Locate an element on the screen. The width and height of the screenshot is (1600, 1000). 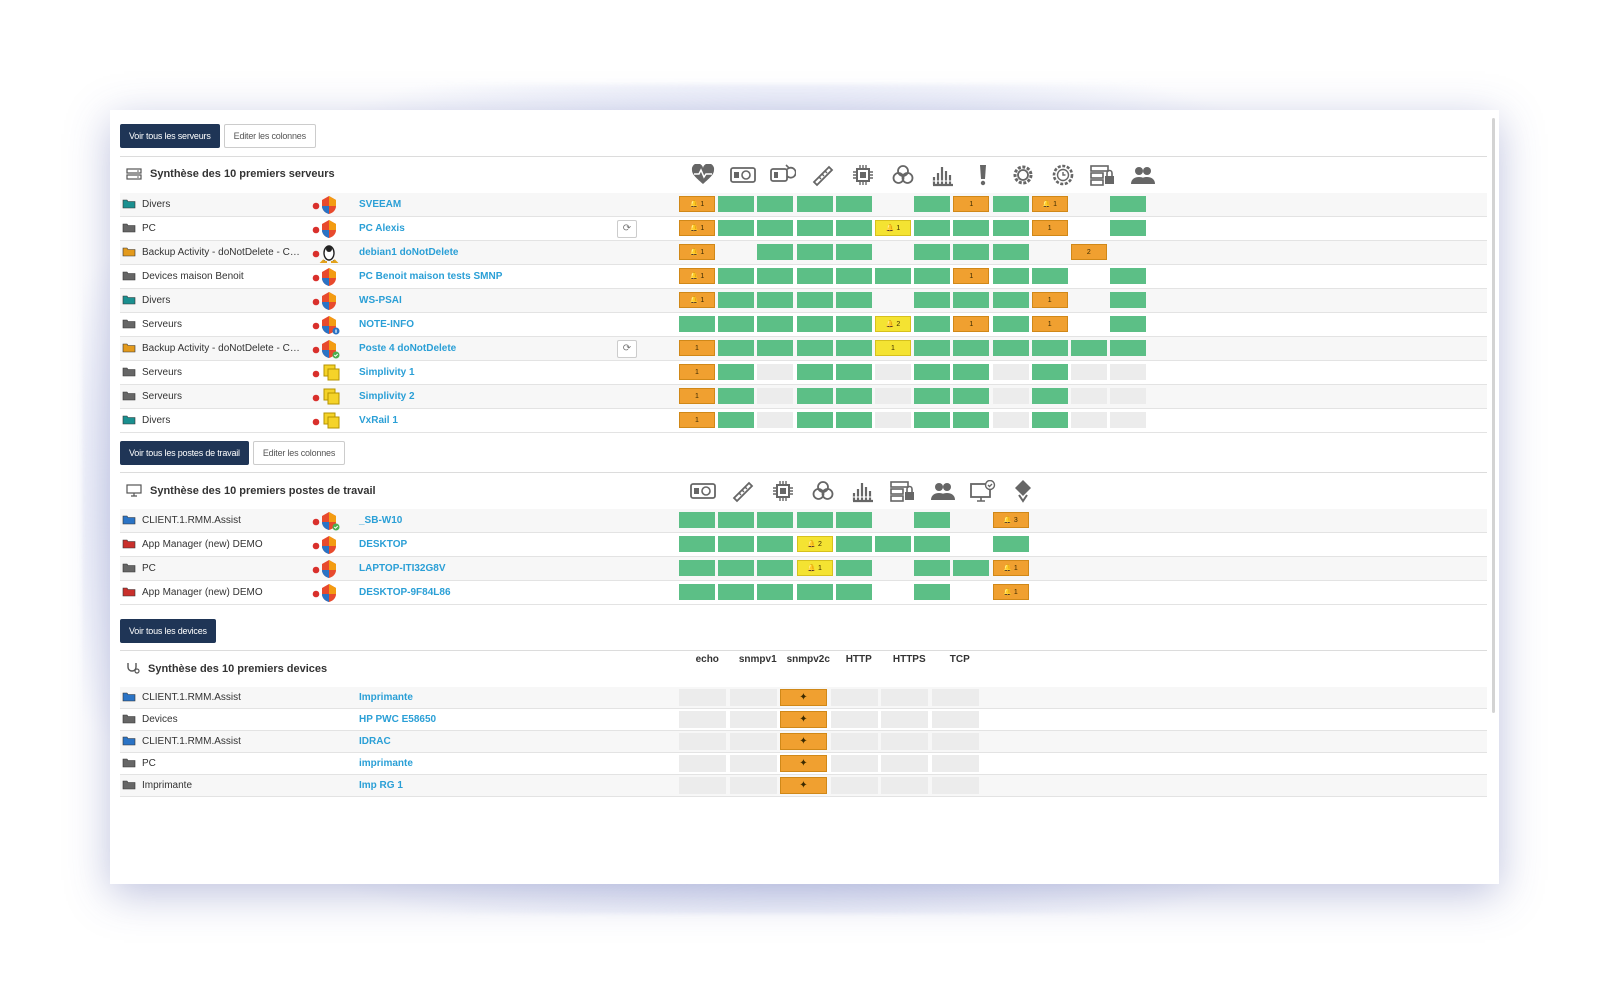
host-link: WS-PSAI is located at coordinates (380, 300).